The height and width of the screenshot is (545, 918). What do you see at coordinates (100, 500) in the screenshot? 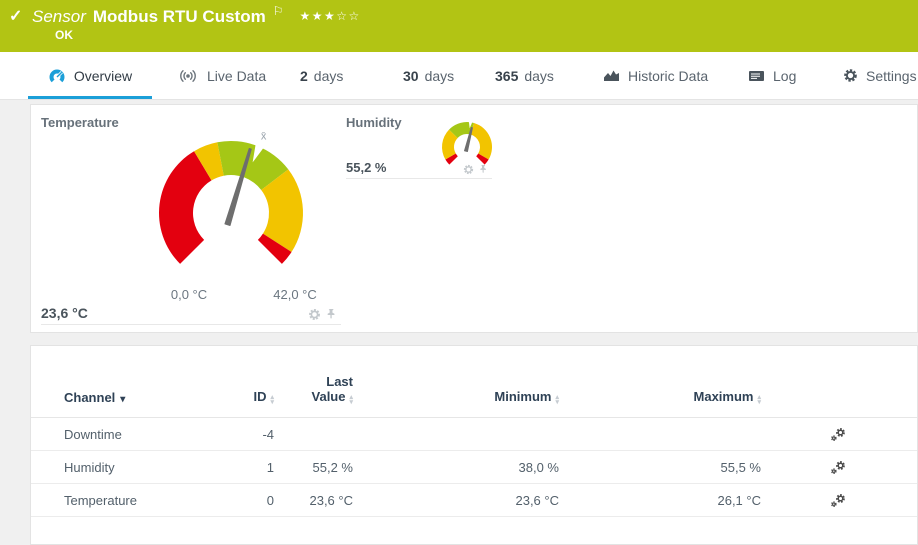
I see `channel-name: Temperature` at bounding box center [100, 500].